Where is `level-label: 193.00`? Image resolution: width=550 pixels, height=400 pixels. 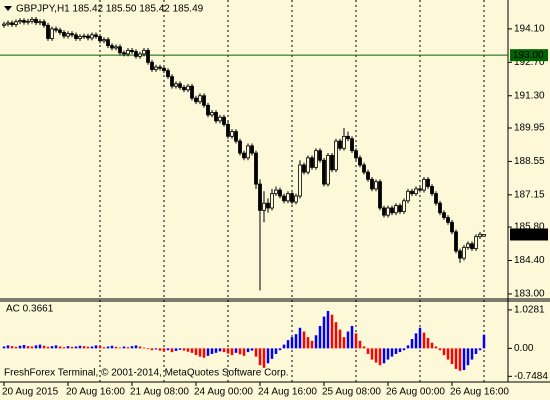 level-label: 193.00 is located at coordinates (528, 55).